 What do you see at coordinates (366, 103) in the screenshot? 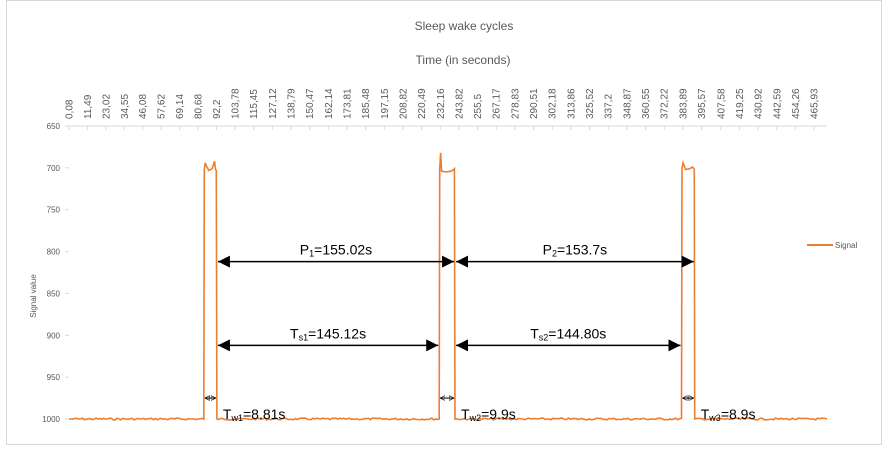
I see `x-tick-label-16: 185,48` at bounding box center [366, 103].